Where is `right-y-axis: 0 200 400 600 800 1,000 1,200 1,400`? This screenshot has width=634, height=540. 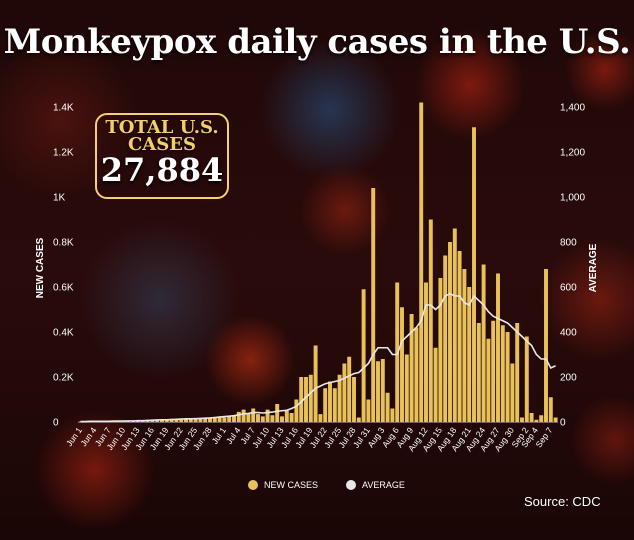 right-y-axis: 0 200 400 600 800 1,000 1,200 1,400 is located at coordinates (572, 266).